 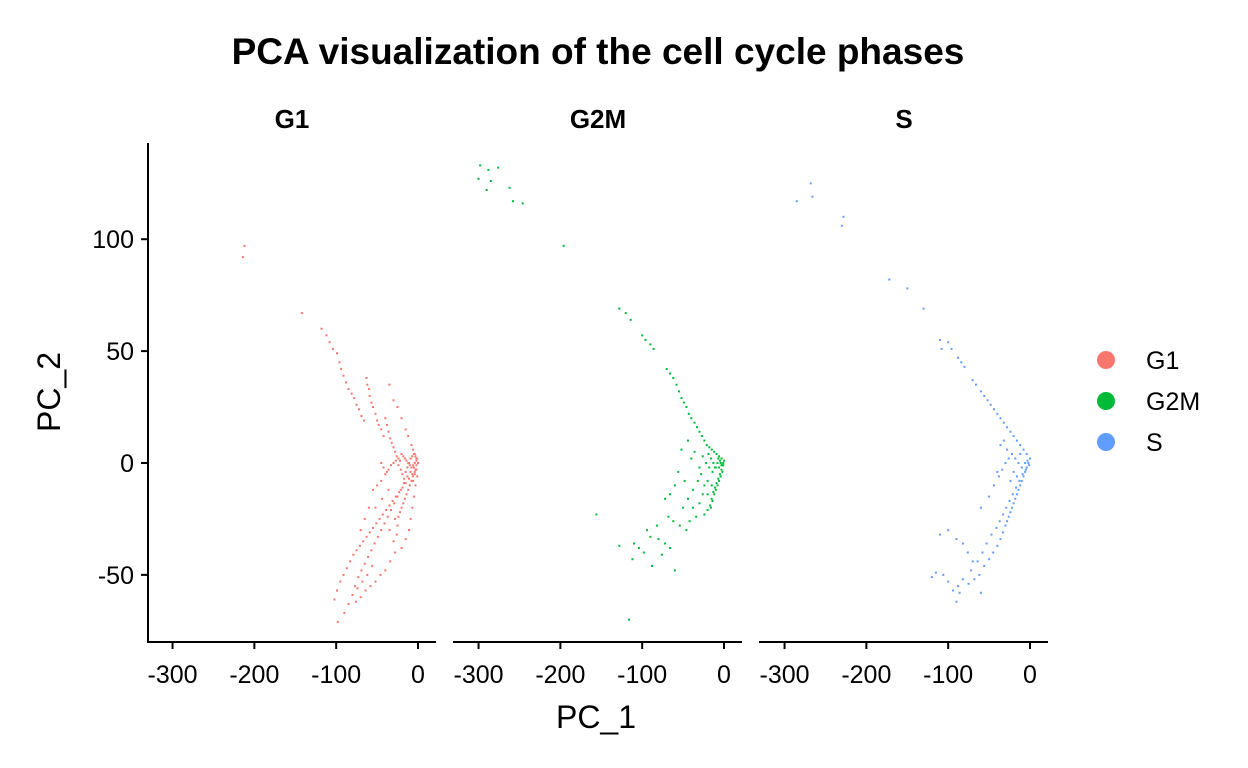 What do you see at coordinates (336, 675) in the screenshot?
I see `x-tick-label: -100` at bounding box center [336, 675].